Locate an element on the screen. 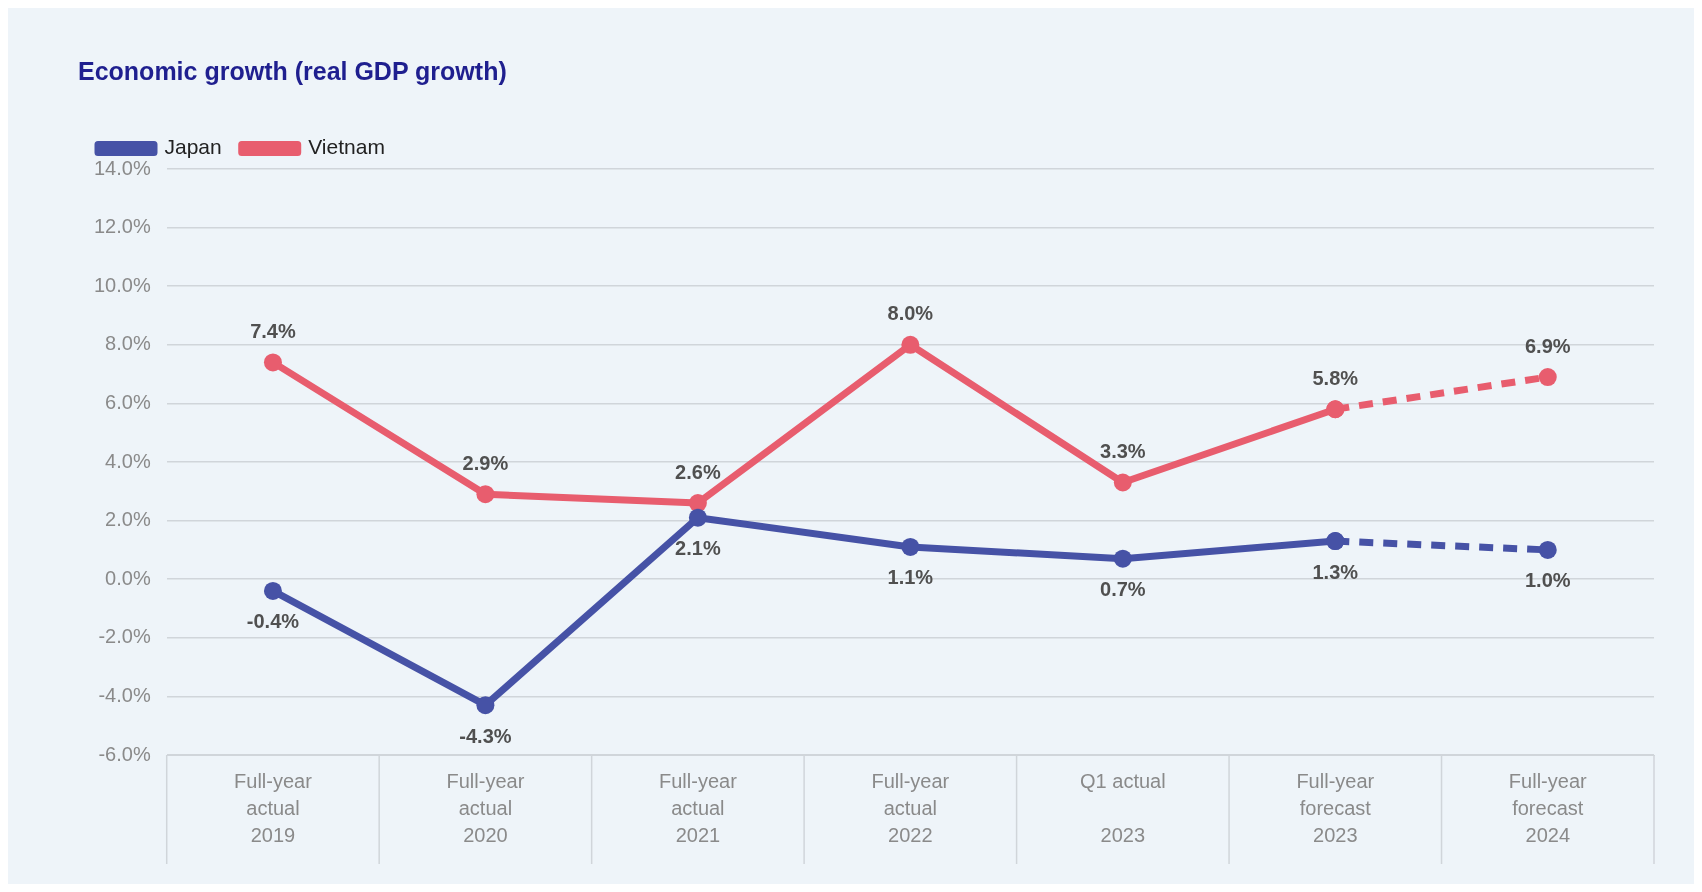 The width and height of the screenshot is (1702, 892). y-tick-label: 10.0% is located at coordinates (122, 284).